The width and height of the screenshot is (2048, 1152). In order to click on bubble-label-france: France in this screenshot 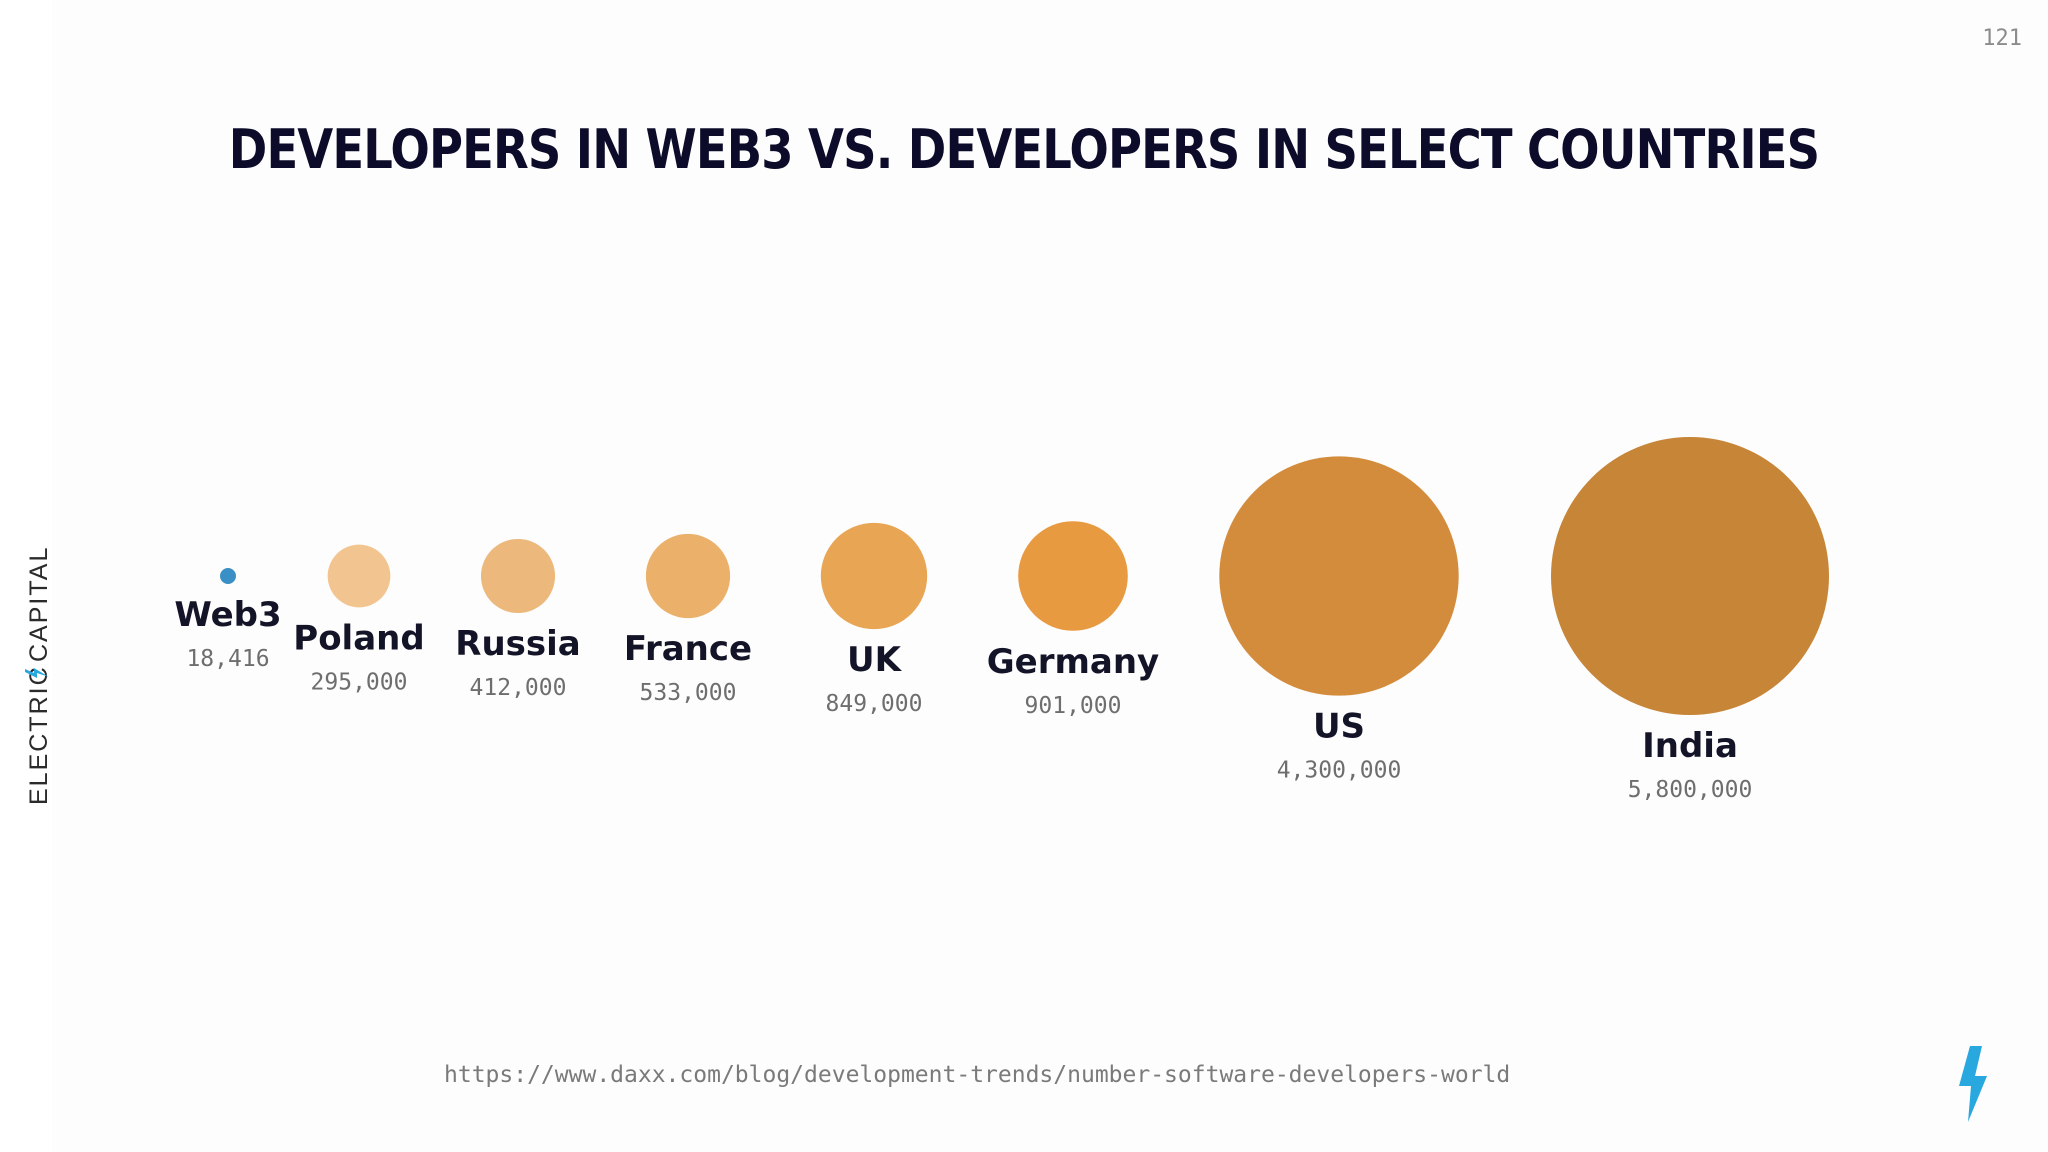, I will do `click(688, 649)`.